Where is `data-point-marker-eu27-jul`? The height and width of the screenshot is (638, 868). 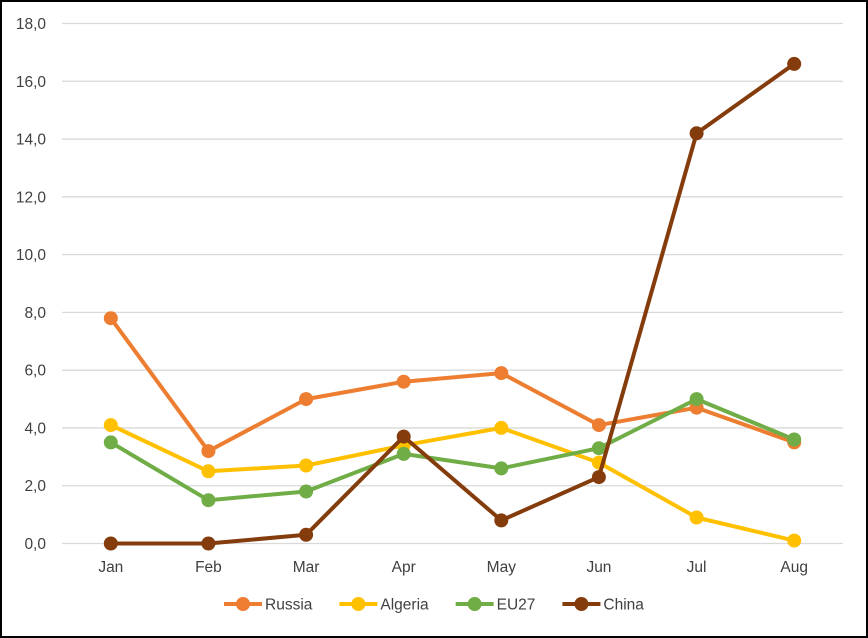 data-point-marker-eu27-jul is located at coordinates (696, 399).